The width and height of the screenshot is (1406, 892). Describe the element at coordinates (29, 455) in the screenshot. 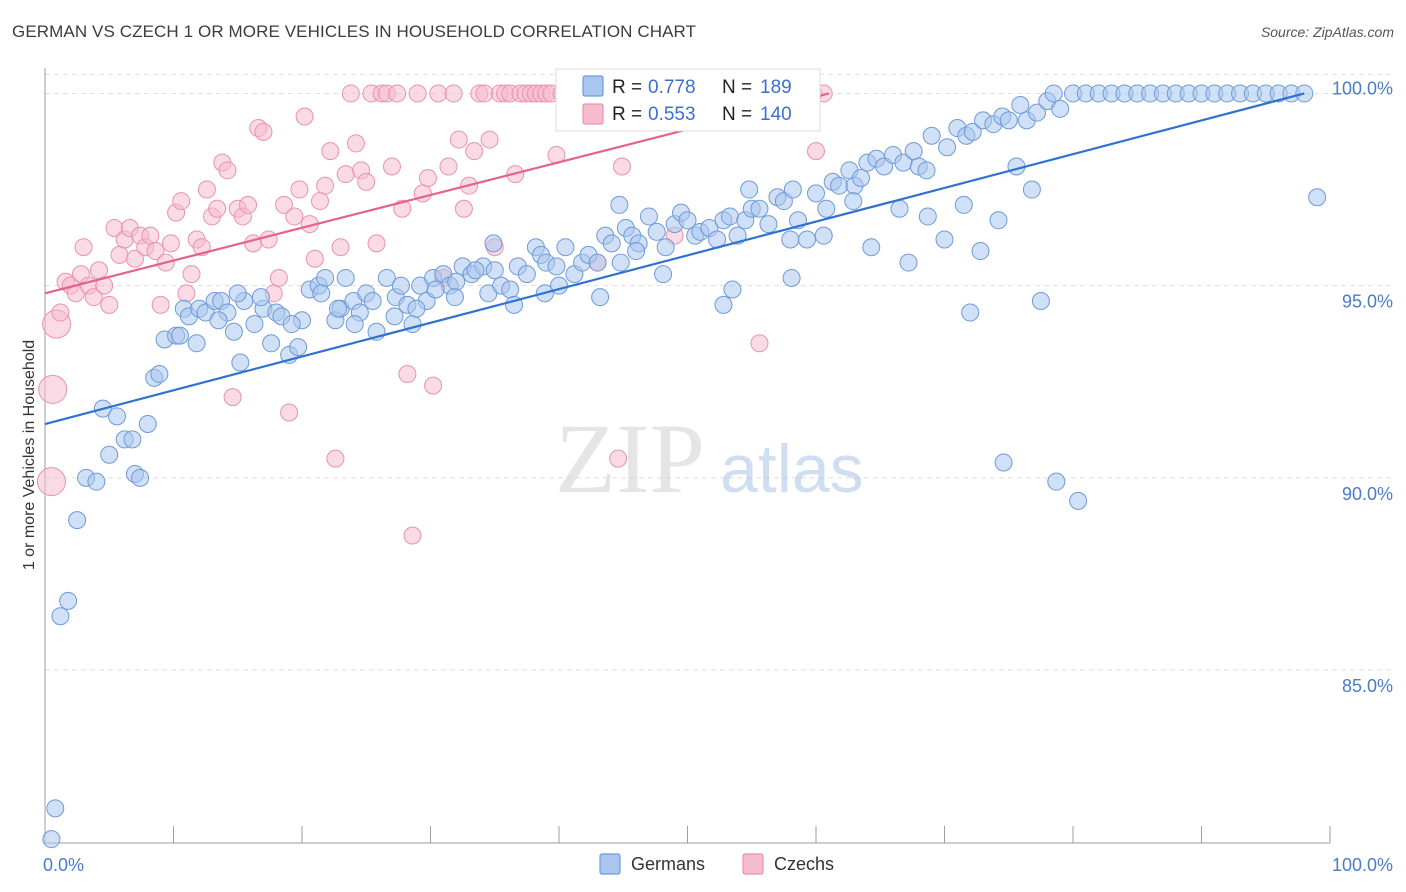

I see `y-axis-title: 1 or more Vehicles in Household` at that location.